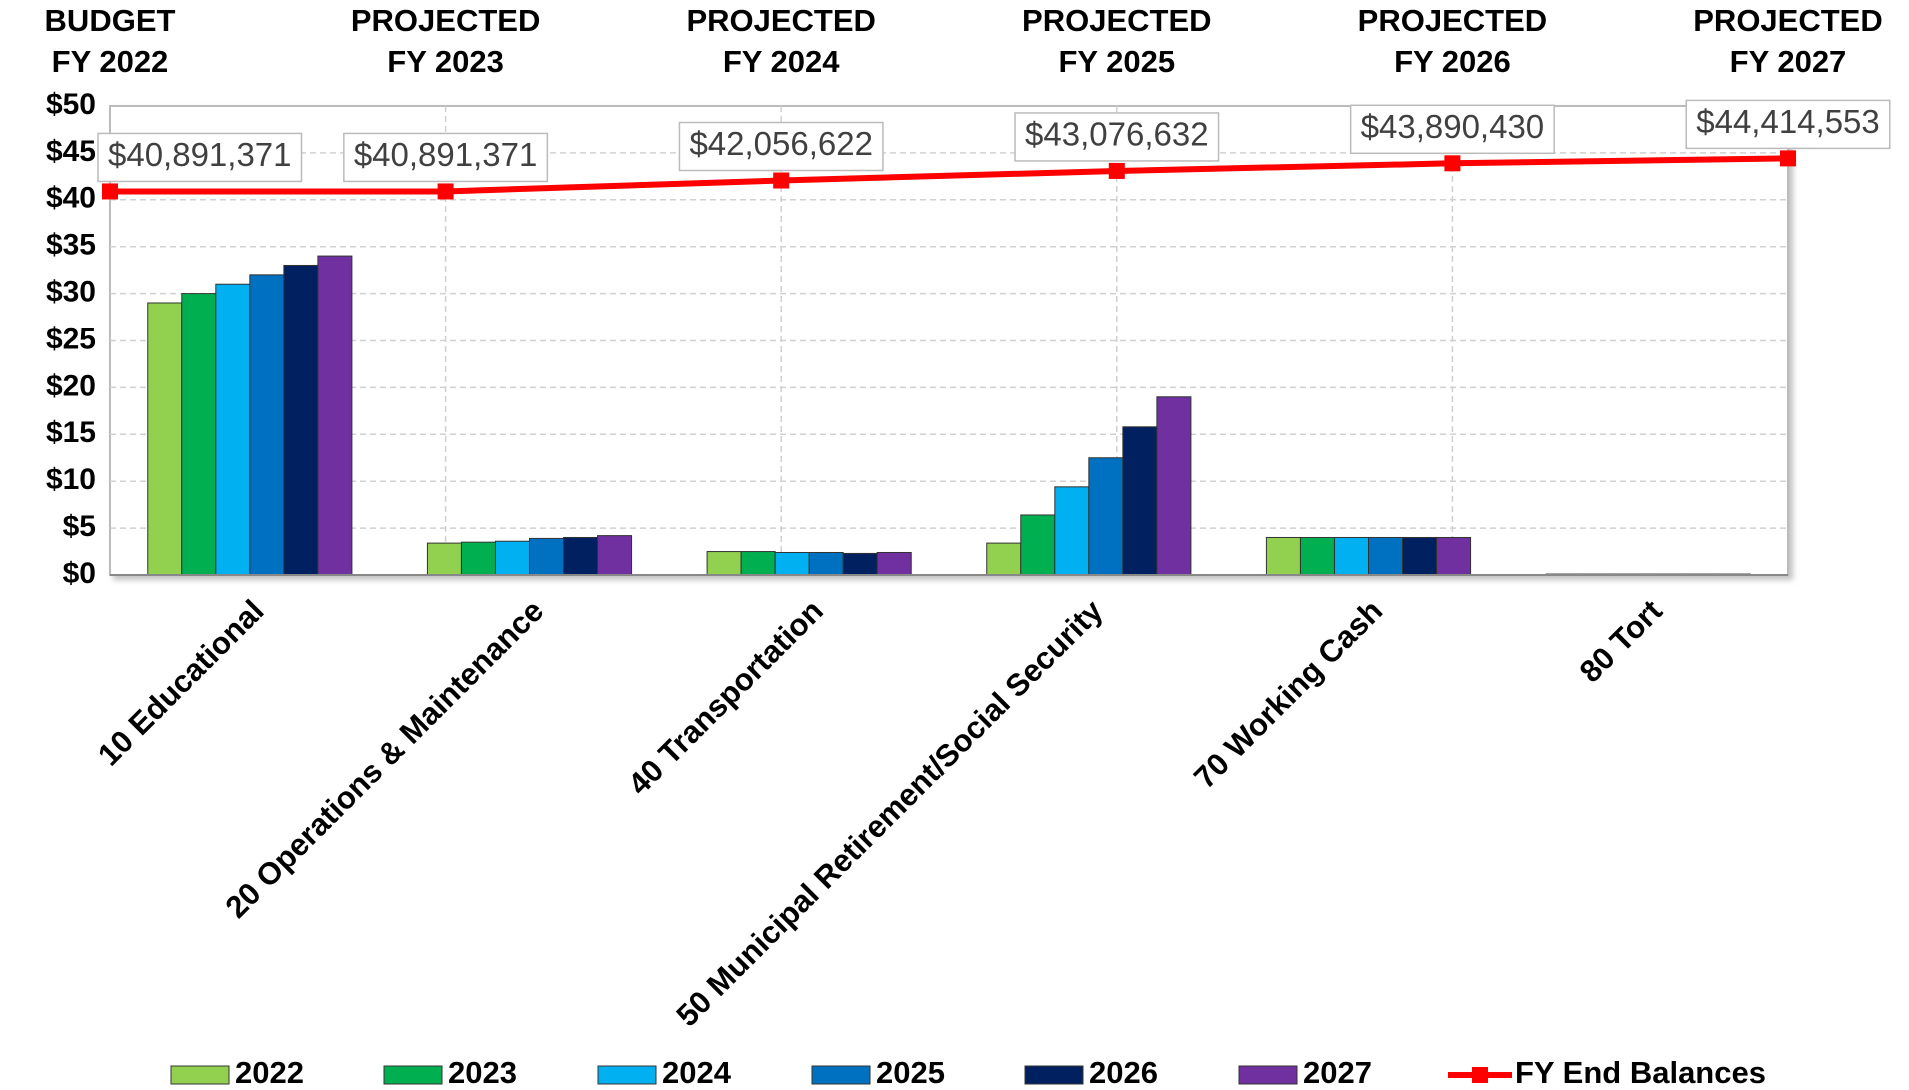 The width and height of the screenshot is (1909, 1090). I want to click on top-category-label: FY 2025, so click(1116, 61).